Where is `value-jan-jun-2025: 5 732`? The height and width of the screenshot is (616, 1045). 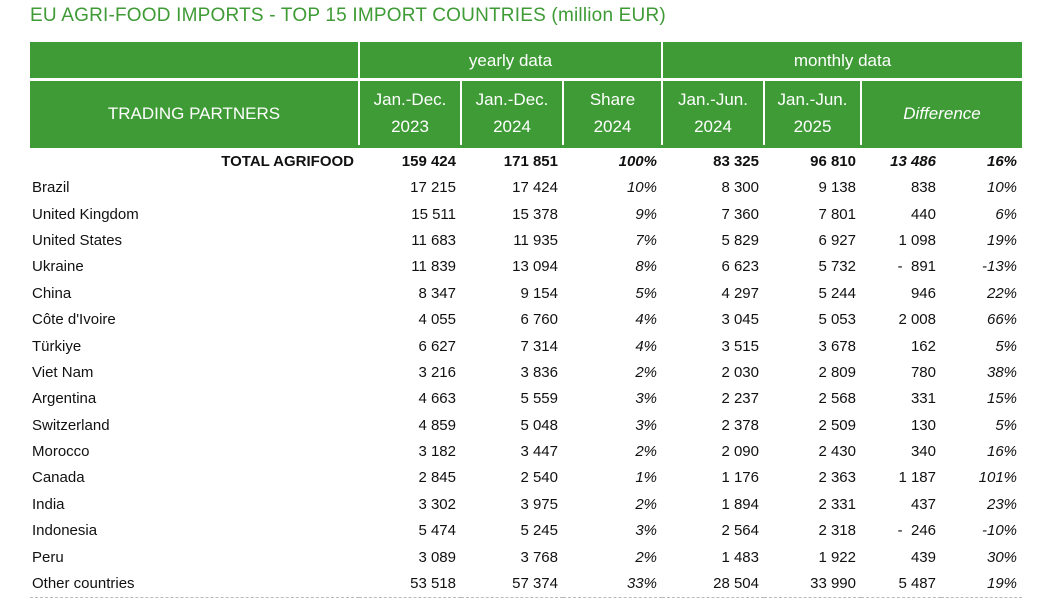
value-jan-jun-2025: 5 732 is located at coordinates (837, 267).